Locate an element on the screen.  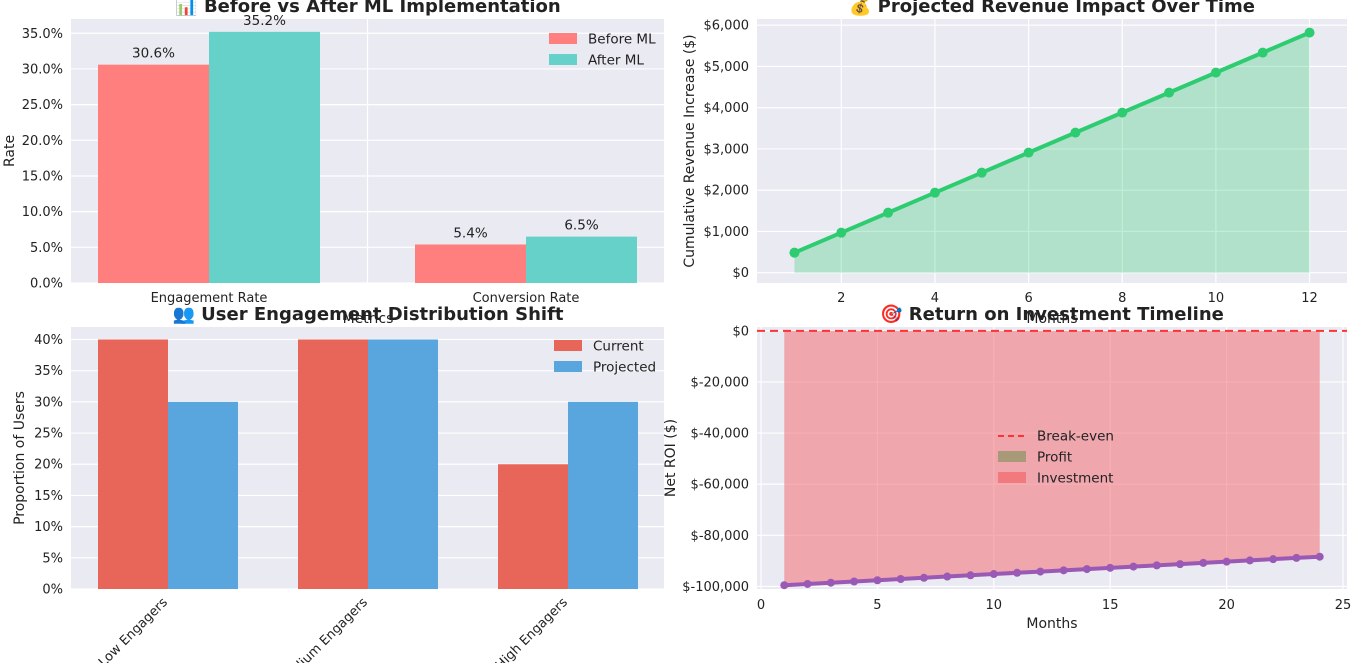
y-tick-label: 10.0% is located at coordinates (42, 212).